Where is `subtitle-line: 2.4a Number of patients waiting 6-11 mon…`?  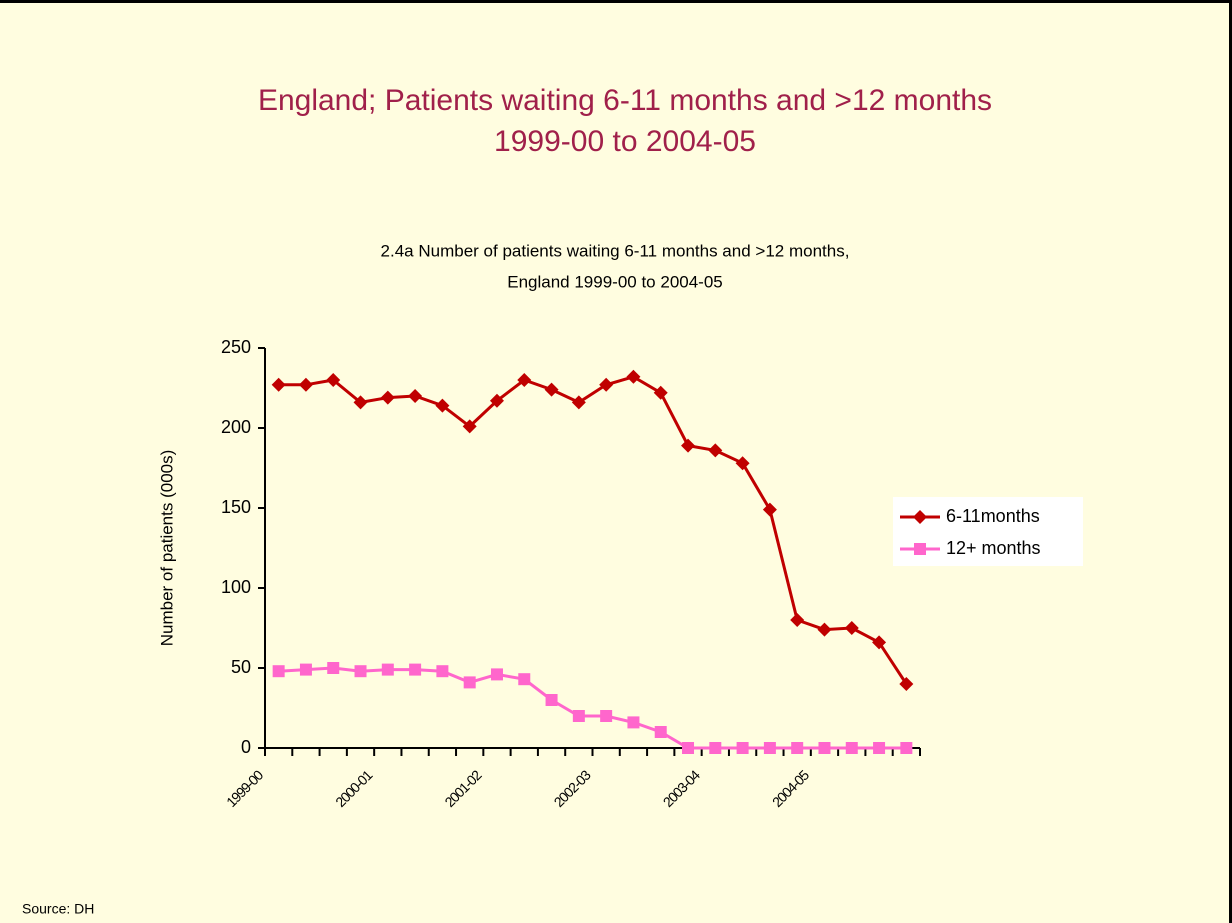
subtitle-line: 2.4a Number of patients waiting 6-11 mon… is located at coordinates (615, 250).